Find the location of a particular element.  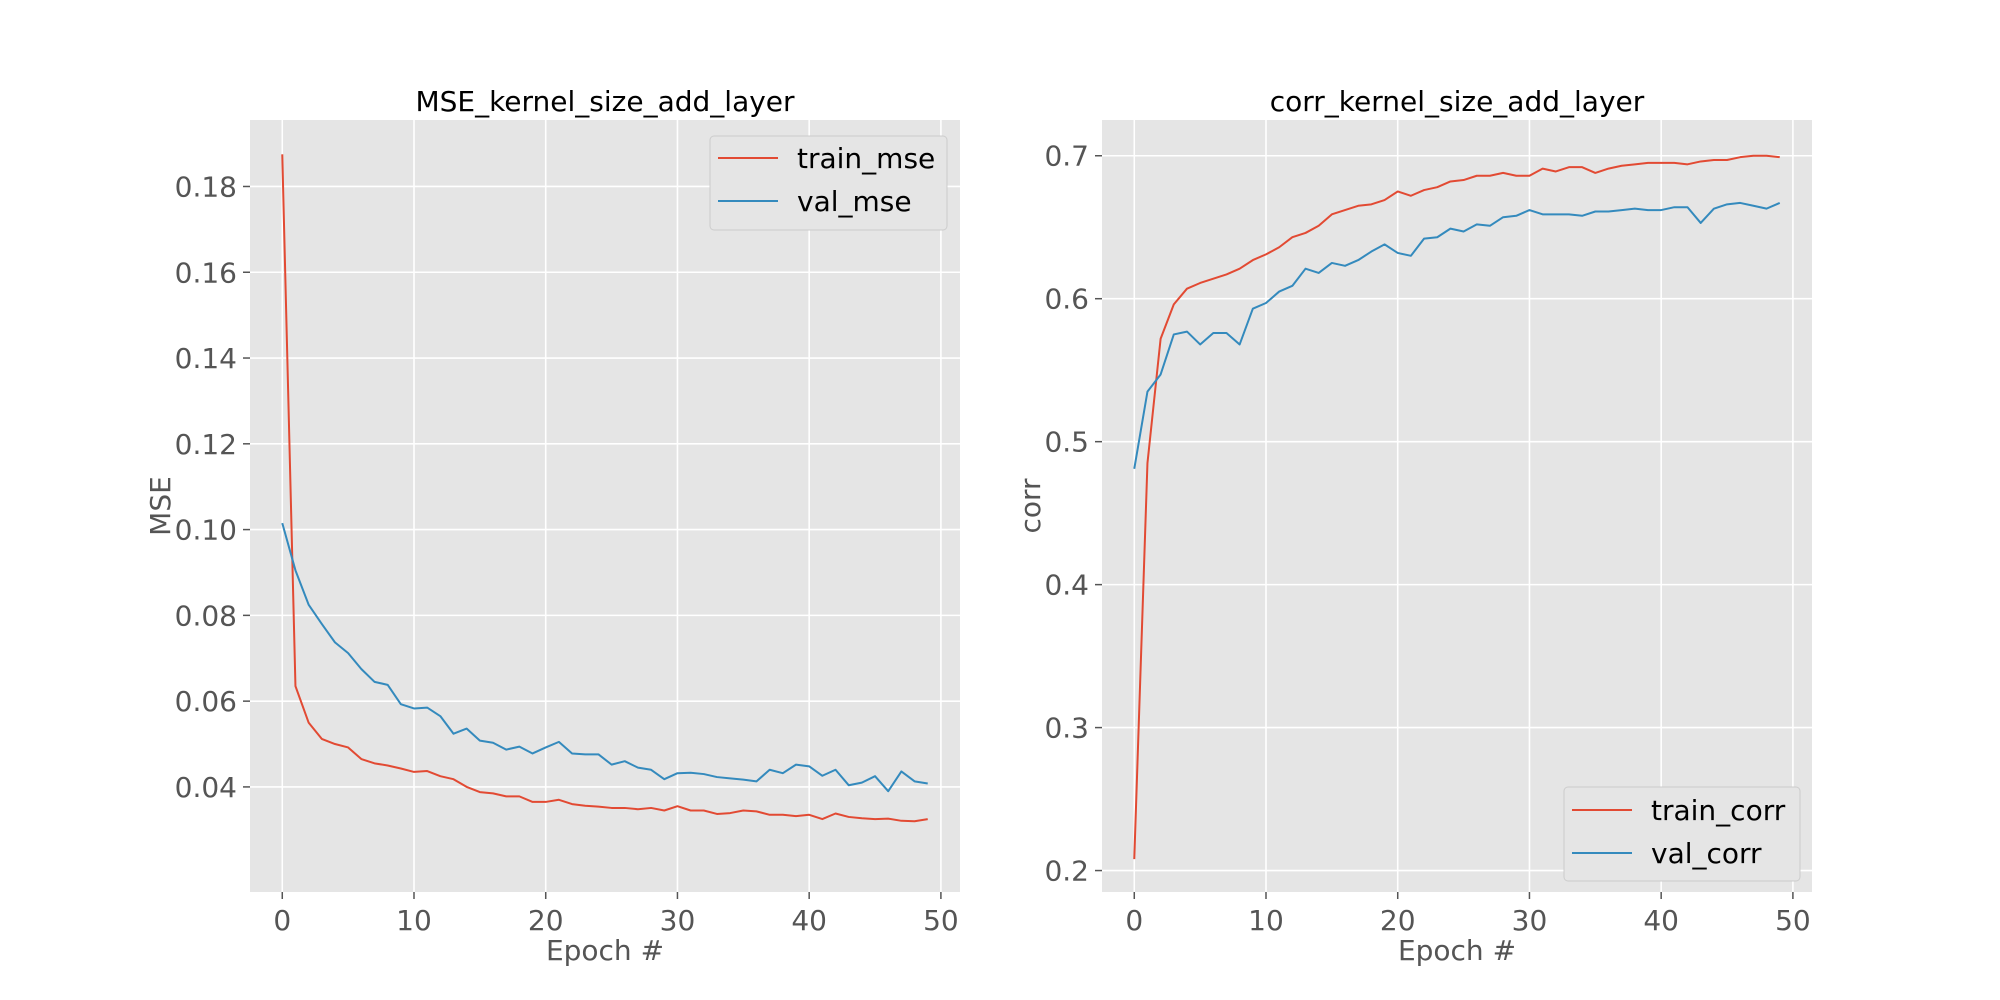

mse-chart-title: MSE_kernel_size_add_layer is located at coordinates (605, 101).